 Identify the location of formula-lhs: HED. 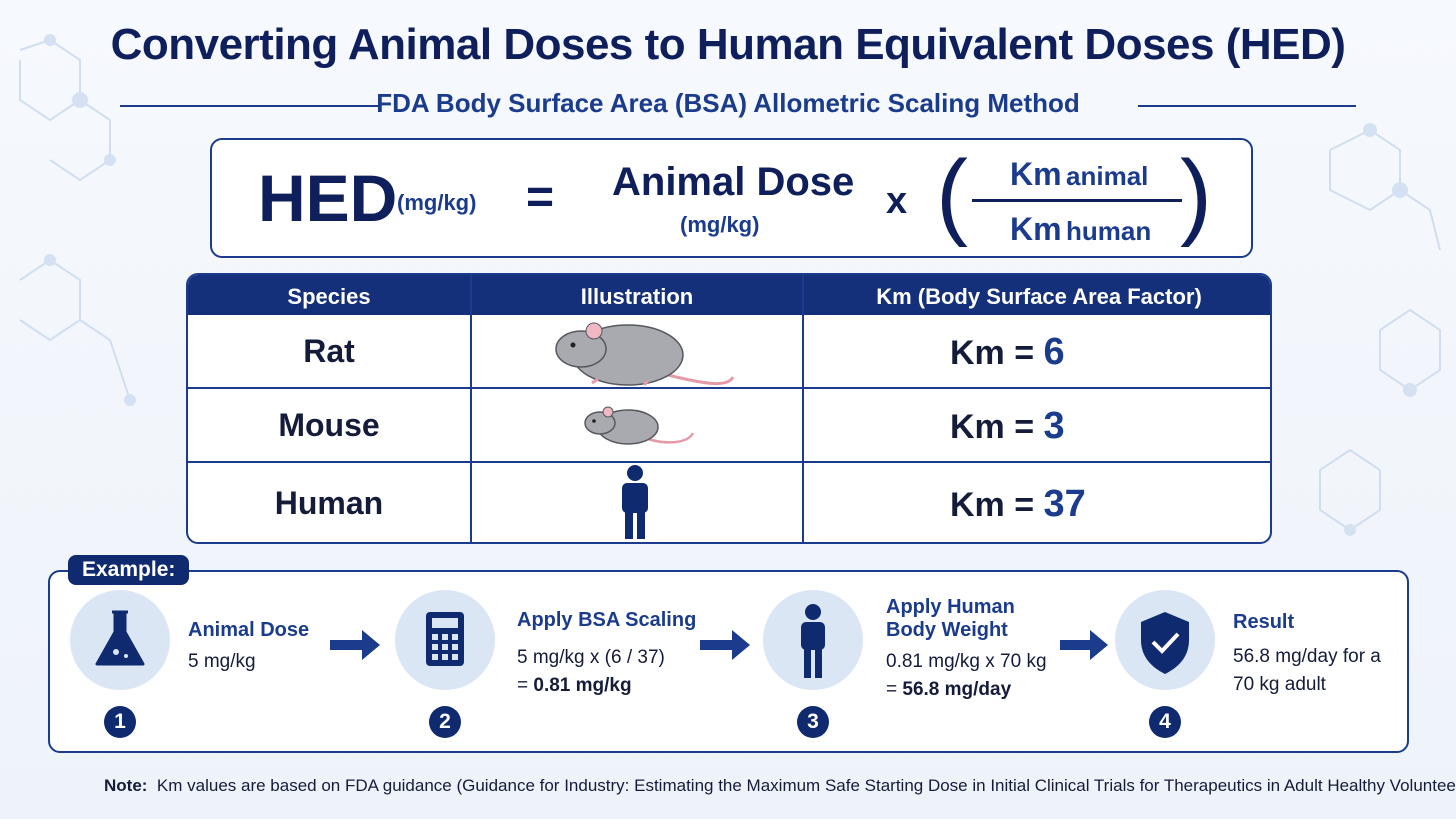
(328, 198).